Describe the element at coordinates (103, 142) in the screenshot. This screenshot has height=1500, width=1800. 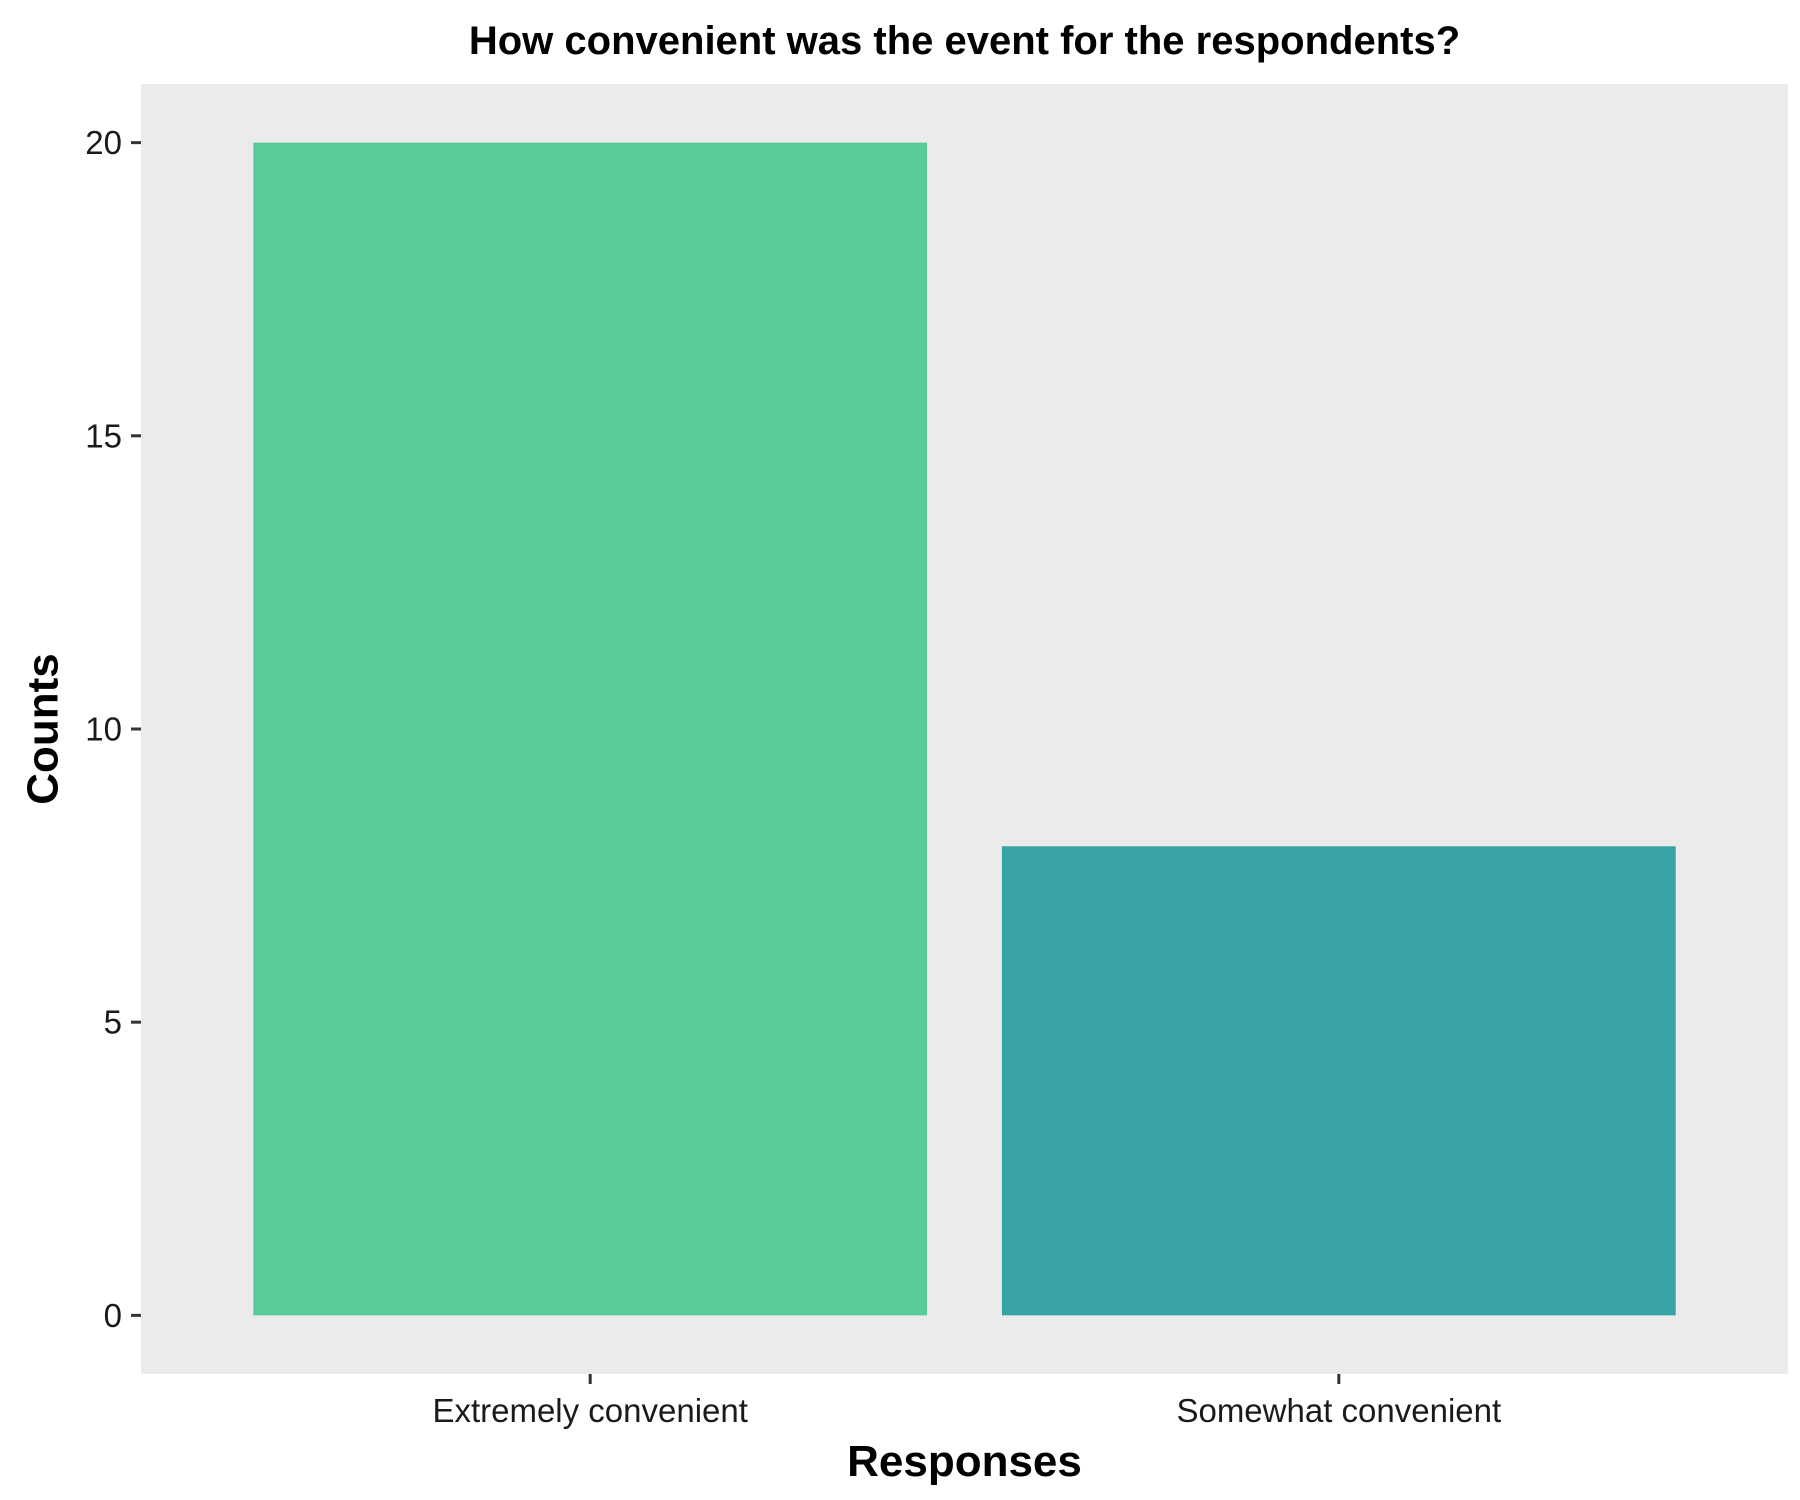
I see `y-tick-label: 20` at that location.